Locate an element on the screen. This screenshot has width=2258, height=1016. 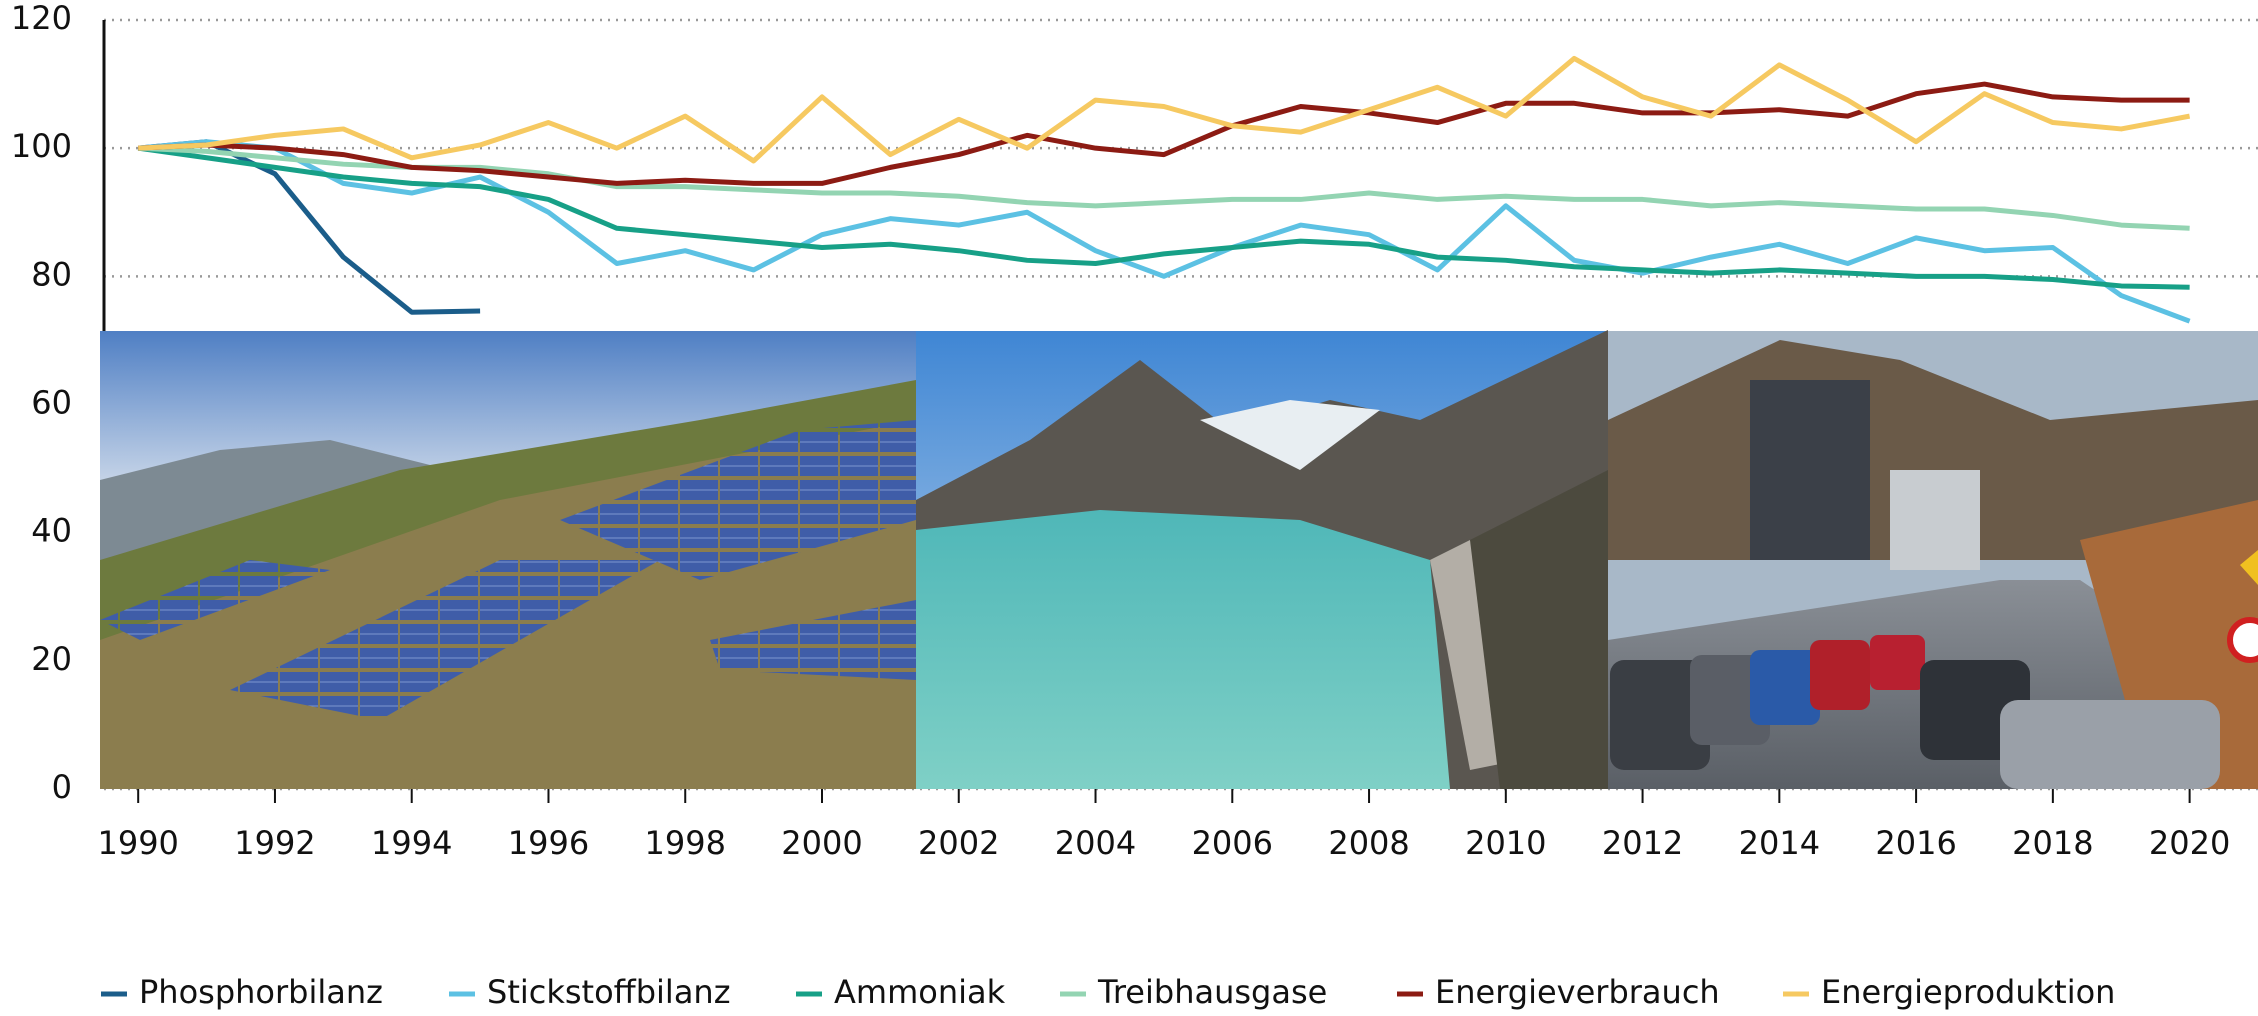
x-tick-label: 1990 is located at coordinates (137, 843).